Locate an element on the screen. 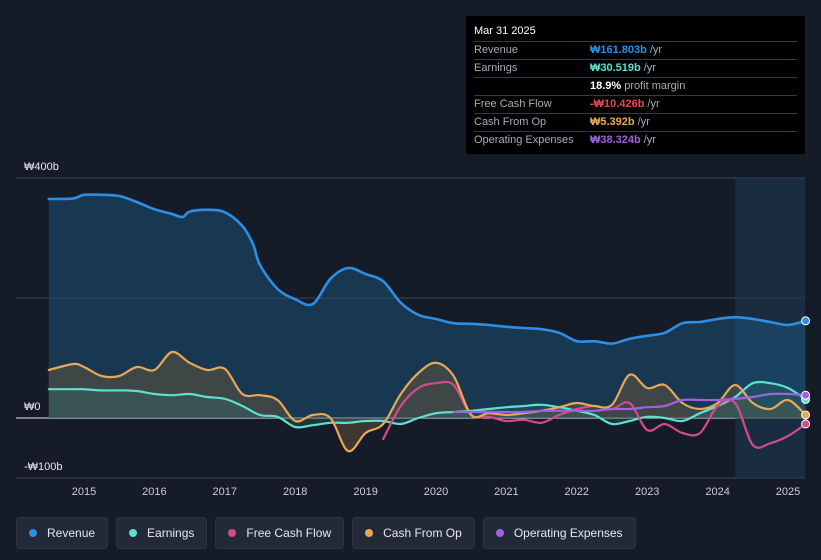 The width and height of the screenshot is (821, 560). tooltip-row-profit-margin: 18.9% profit margin is located at coordinates (635, 87).